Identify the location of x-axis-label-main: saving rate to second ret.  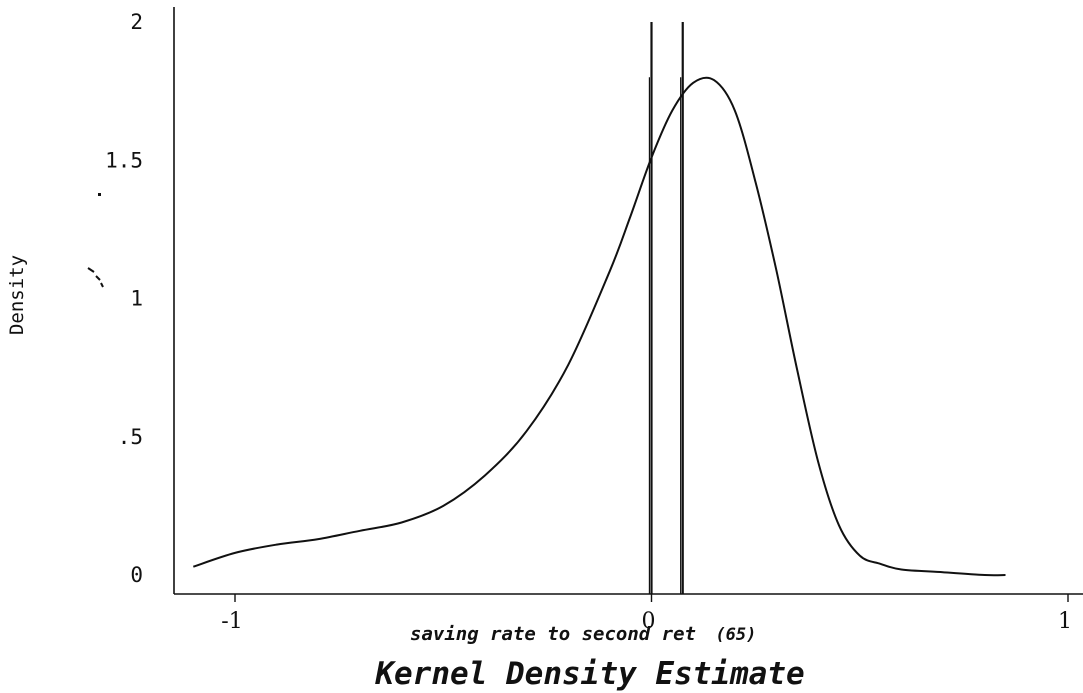
(553, 634).